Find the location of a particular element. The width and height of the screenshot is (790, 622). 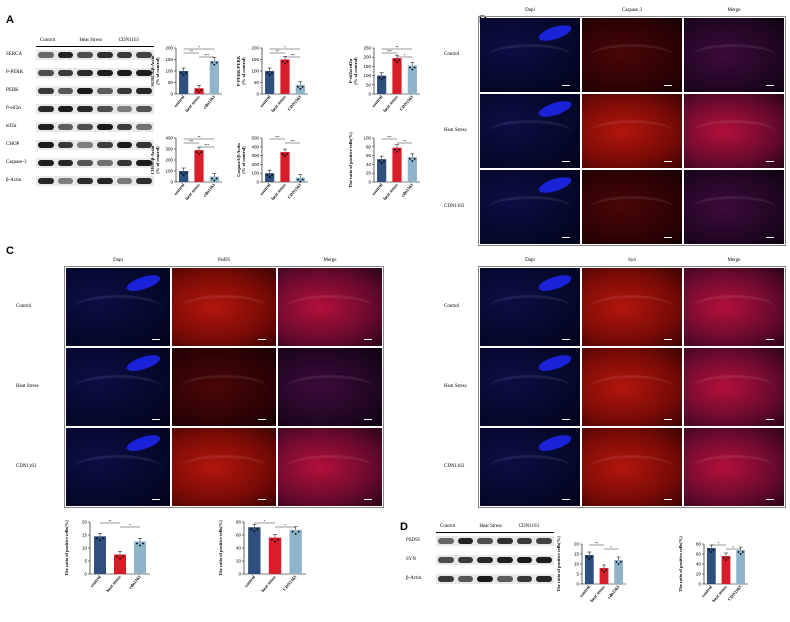

y-tick-label: 50 is located at coordinates (369, 84).